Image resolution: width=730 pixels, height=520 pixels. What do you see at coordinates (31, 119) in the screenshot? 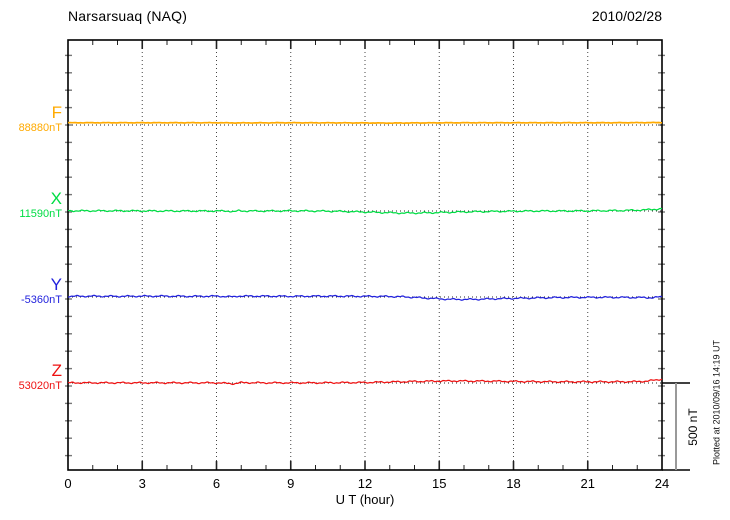
I see `channel-label-f: F 88880nT` at bounding box center [31, 119].